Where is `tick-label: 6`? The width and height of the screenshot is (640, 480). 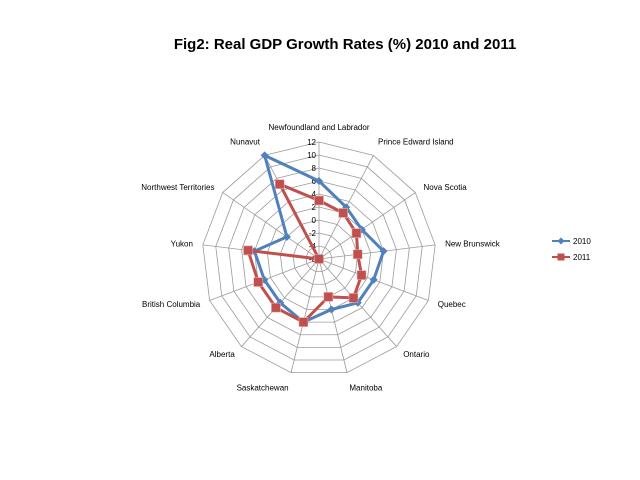
tick-label: 6 is located at coordinates (314, 181).